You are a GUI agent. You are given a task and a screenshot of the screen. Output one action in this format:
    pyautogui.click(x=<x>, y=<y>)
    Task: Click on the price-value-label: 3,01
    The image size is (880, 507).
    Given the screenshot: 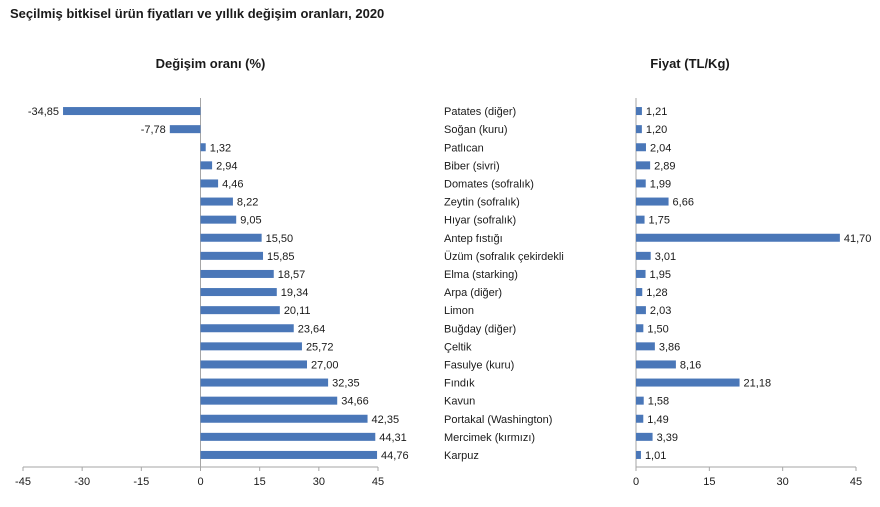 What is the action you would take?
    pyautogui.click(x=665, y=257)
    